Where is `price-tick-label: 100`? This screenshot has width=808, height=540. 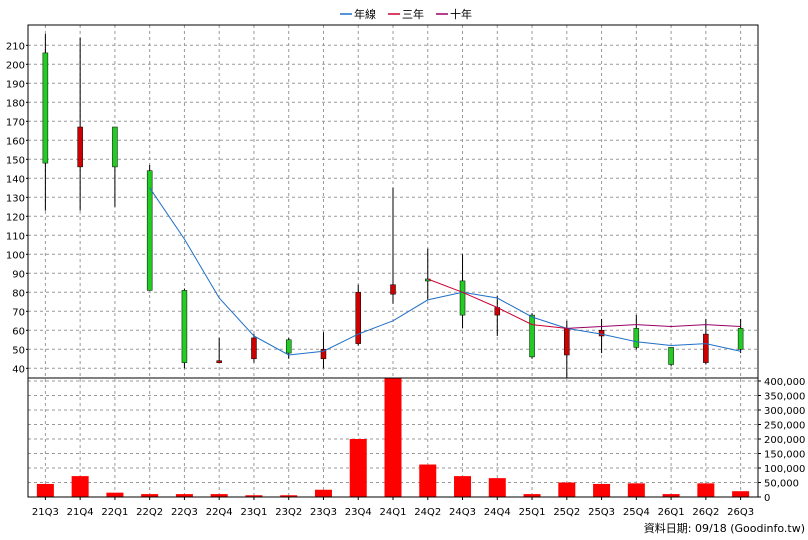
price-tick-label: 100 is located at coordinates (15, 255).